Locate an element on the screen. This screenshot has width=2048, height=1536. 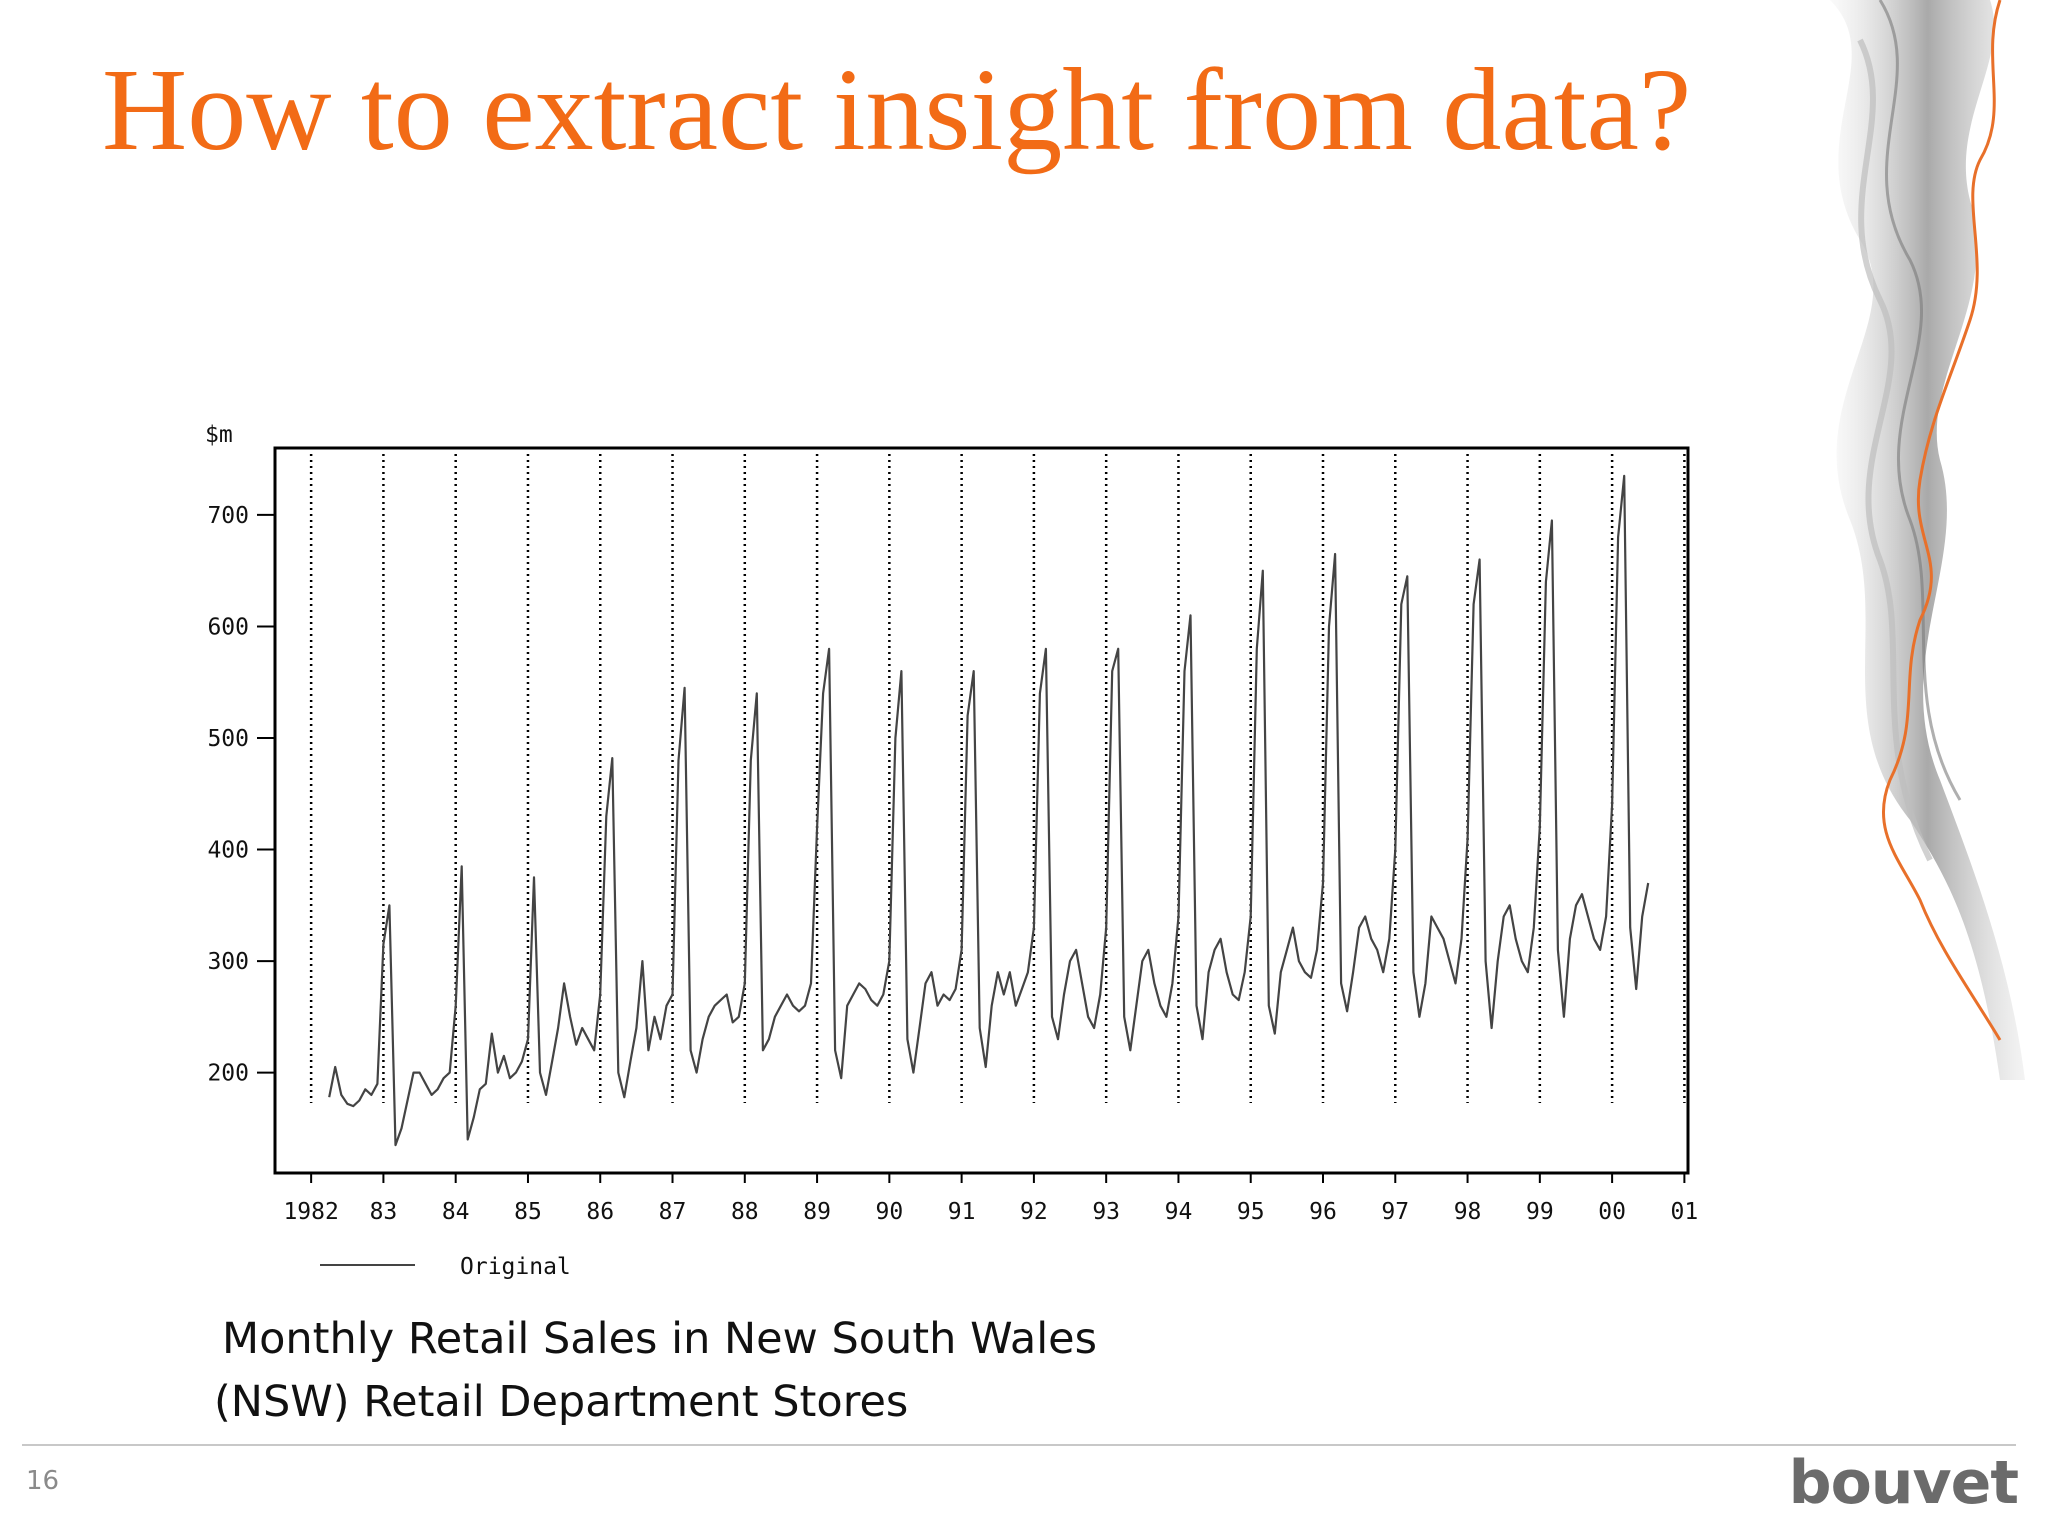
y-tick-label: 300 is located at coordinates (228, 962).